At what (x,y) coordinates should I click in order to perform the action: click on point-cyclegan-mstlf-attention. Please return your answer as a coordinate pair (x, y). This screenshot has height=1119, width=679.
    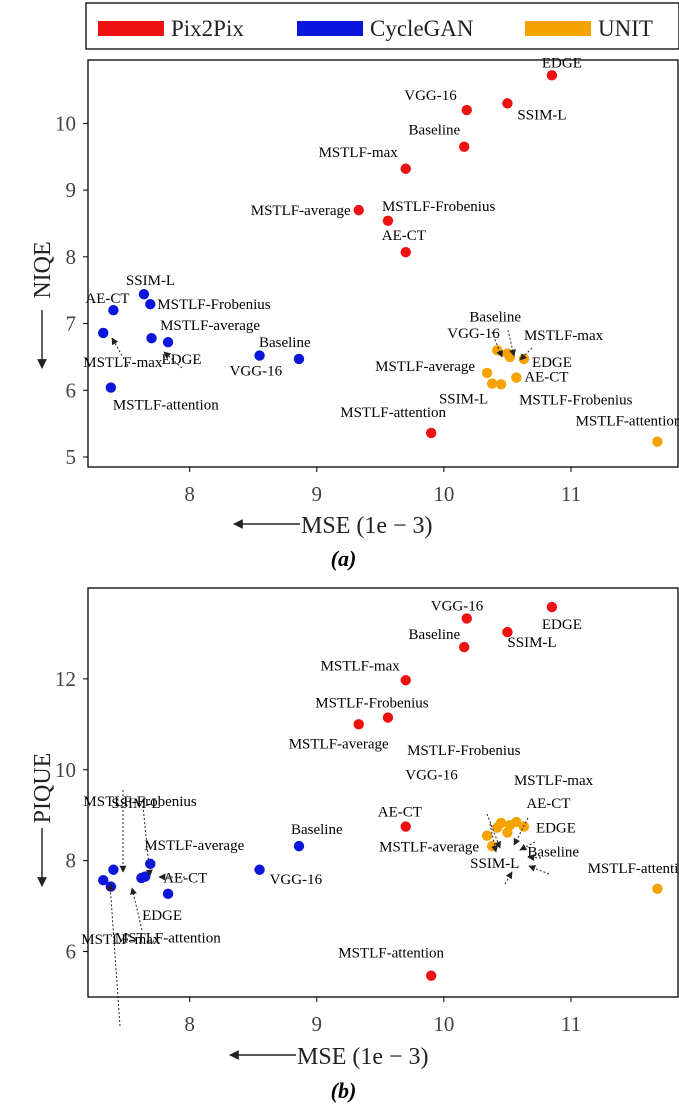
    Looking at the image, I should click on (111, 387).